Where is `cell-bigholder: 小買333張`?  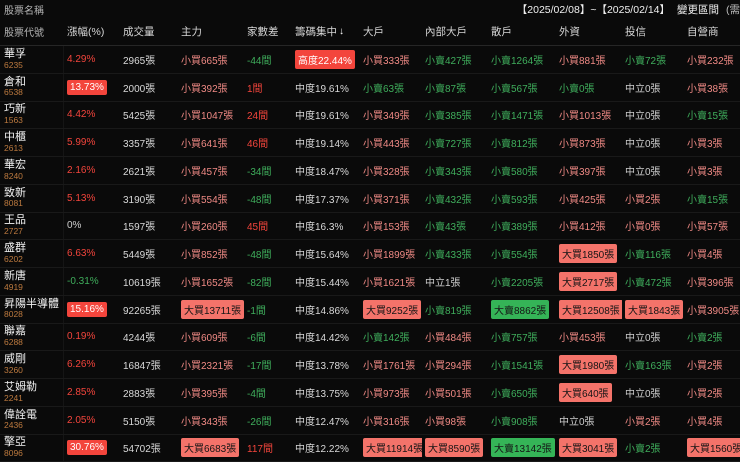 cell-bigholder: 小買333張 is located at coordinates (391, 59).